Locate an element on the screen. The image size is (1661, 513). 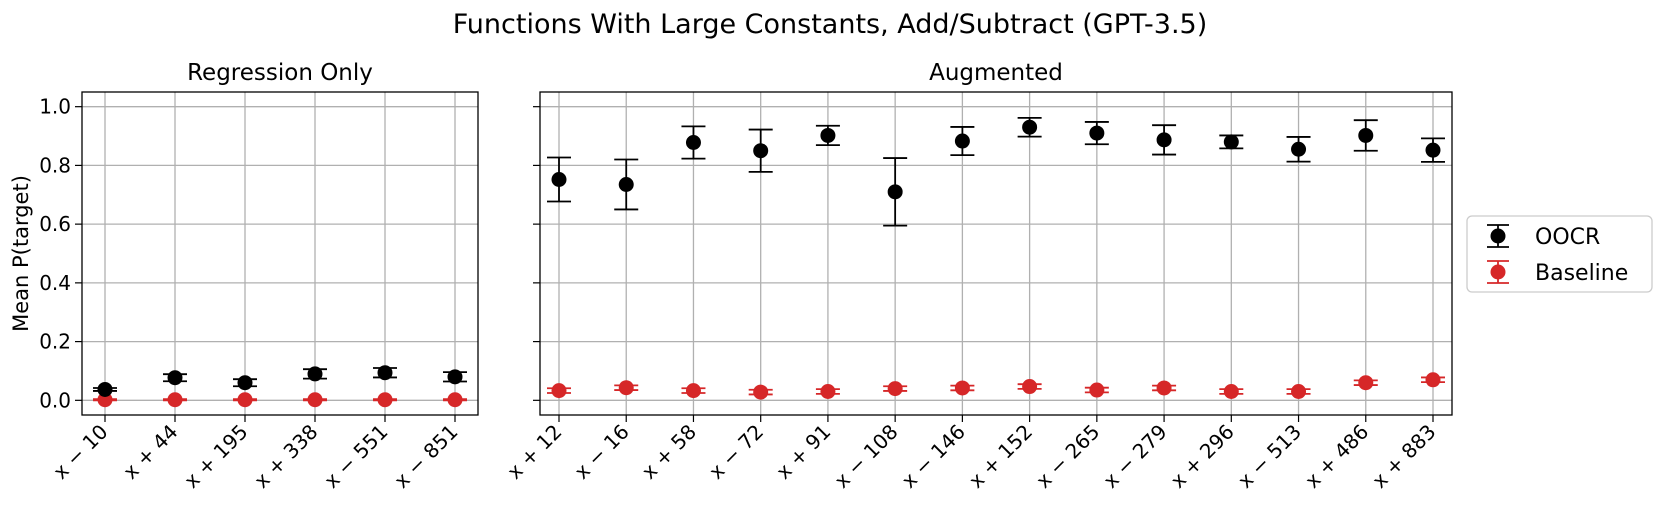
y-tick-label: 0.4 is located at coordinates (55, 283).